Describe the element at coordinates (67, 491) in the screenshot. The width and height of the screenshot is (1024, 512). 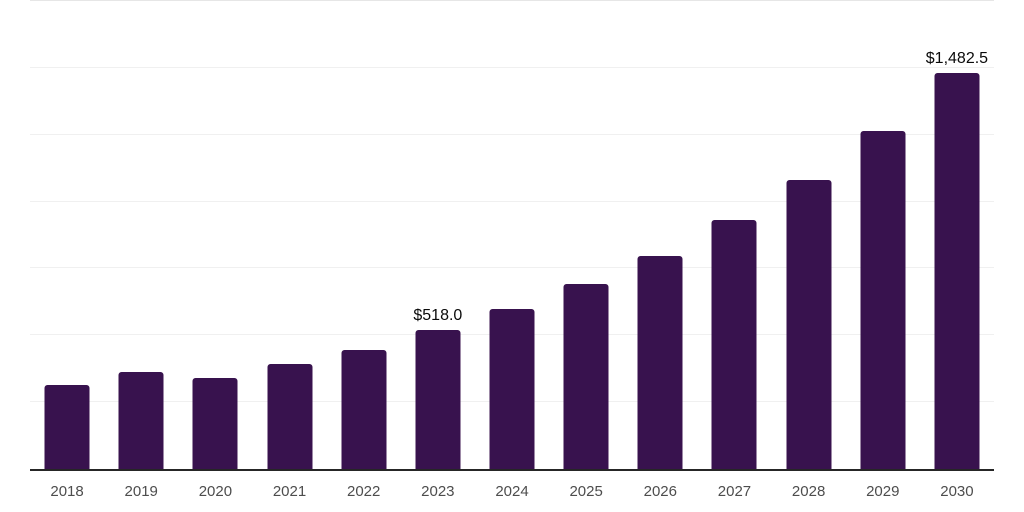
I see `x-tick-label: 2018` at that location.